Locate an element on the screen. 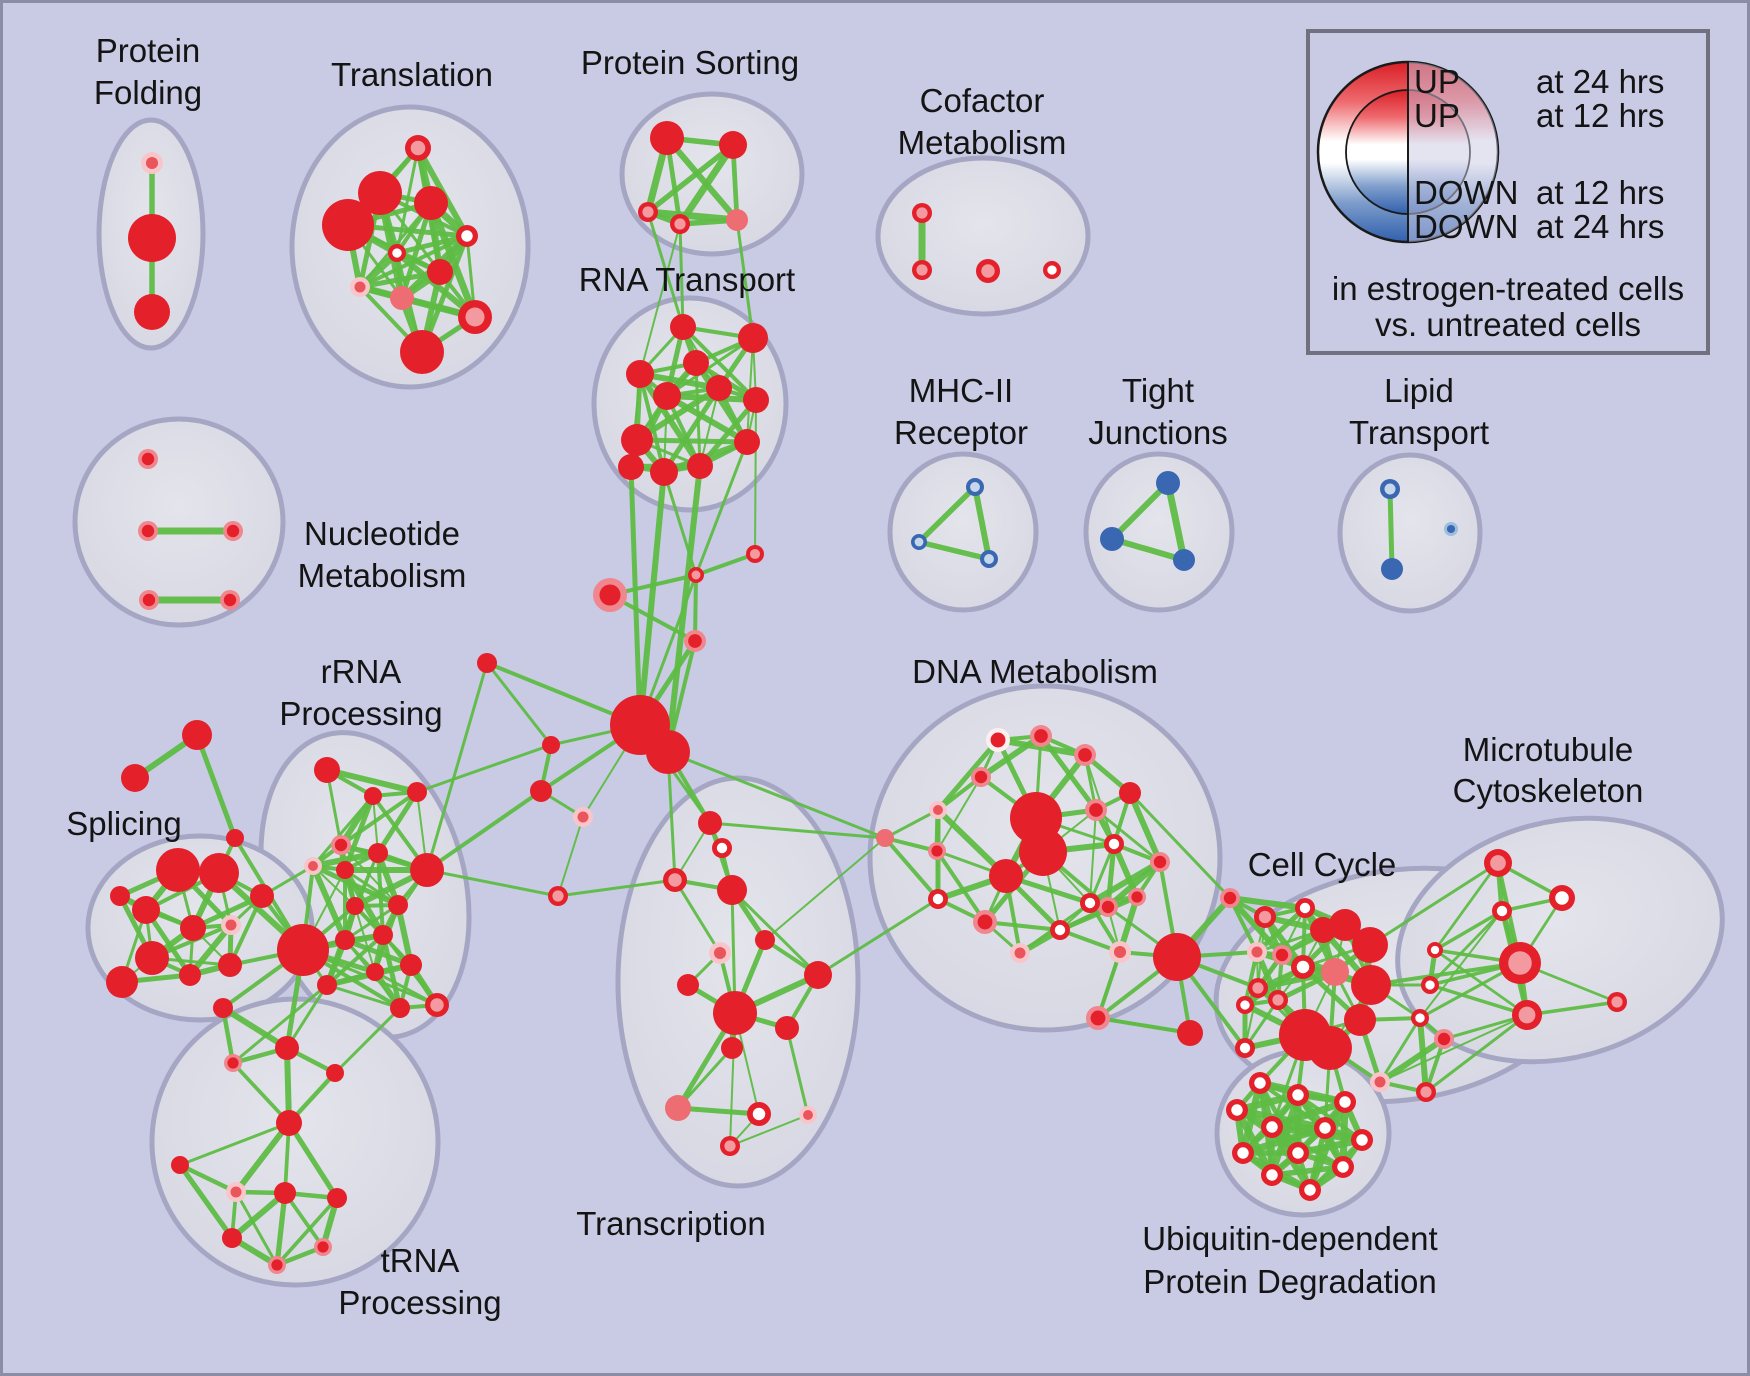 Image resolution: width=1750 pixels, height=1376 pixels. node-cc-18-center is located at coordinates (1420, 1018).